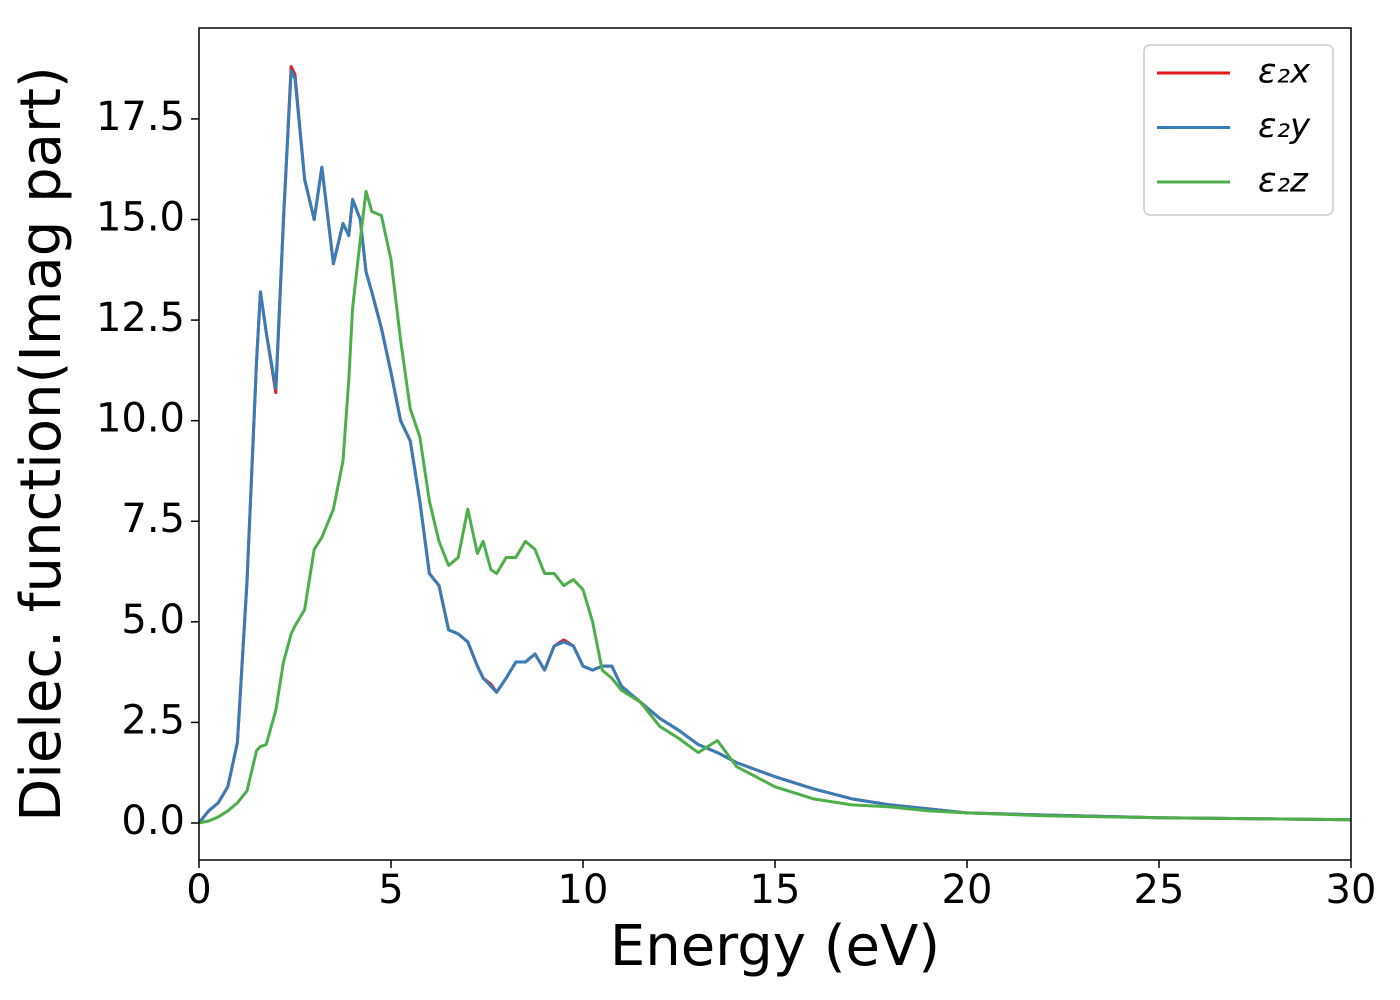 The image size is (1400, 1000). What do you see at coordinates (140, 419) in the screenshot?
I see `y-tick-label: 10.0` at bounding box center [140, 419].